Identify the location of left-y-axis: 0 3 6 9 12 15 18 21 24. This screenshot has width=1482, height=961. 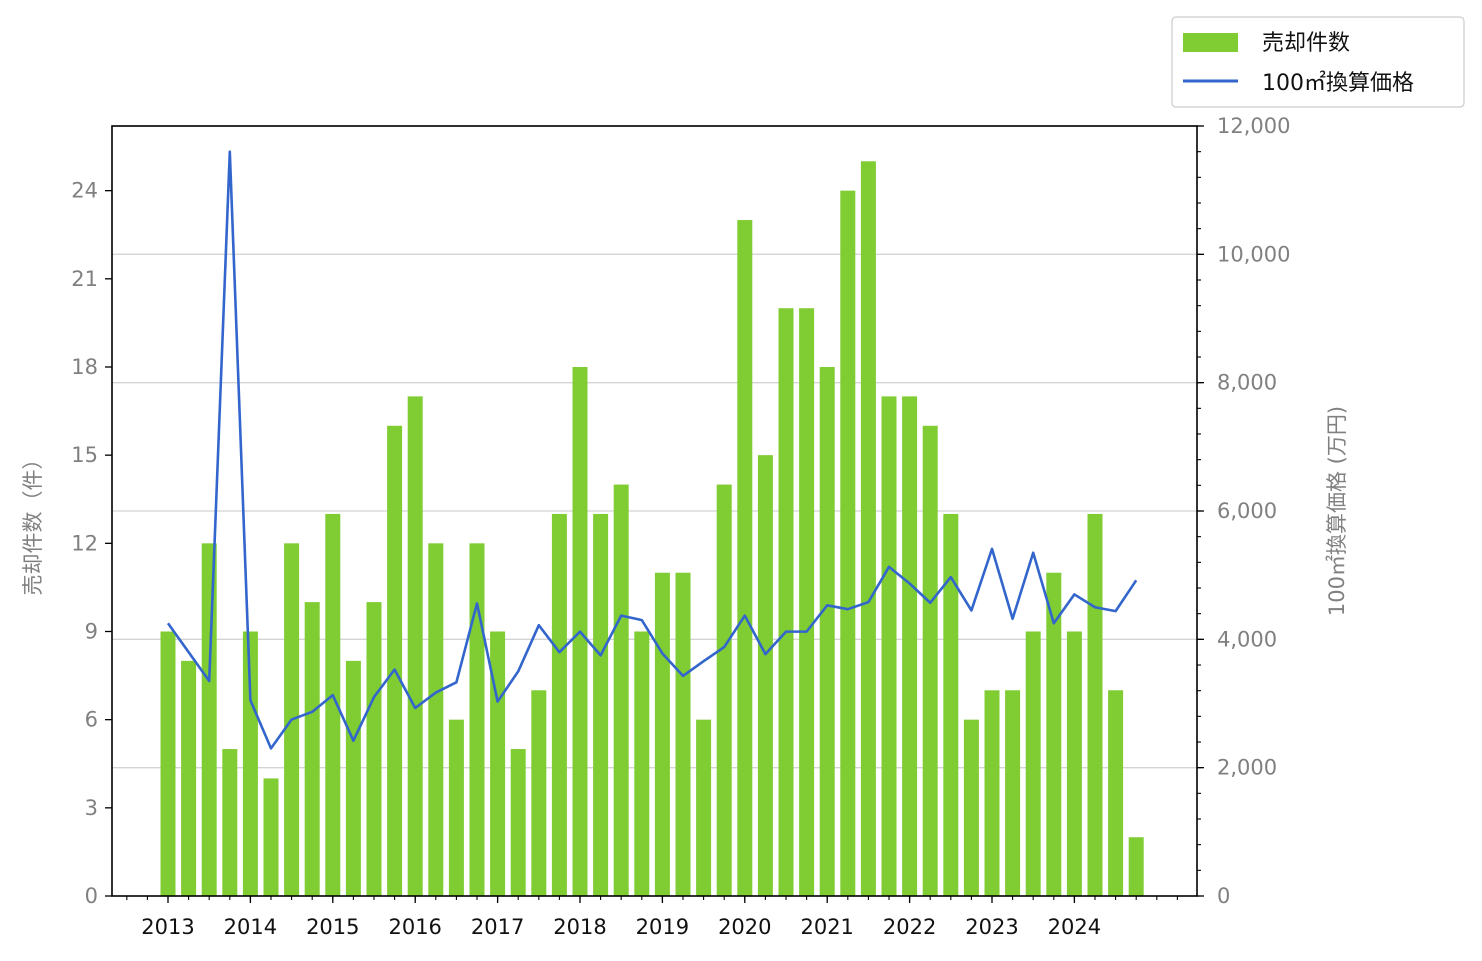
(91, 543).